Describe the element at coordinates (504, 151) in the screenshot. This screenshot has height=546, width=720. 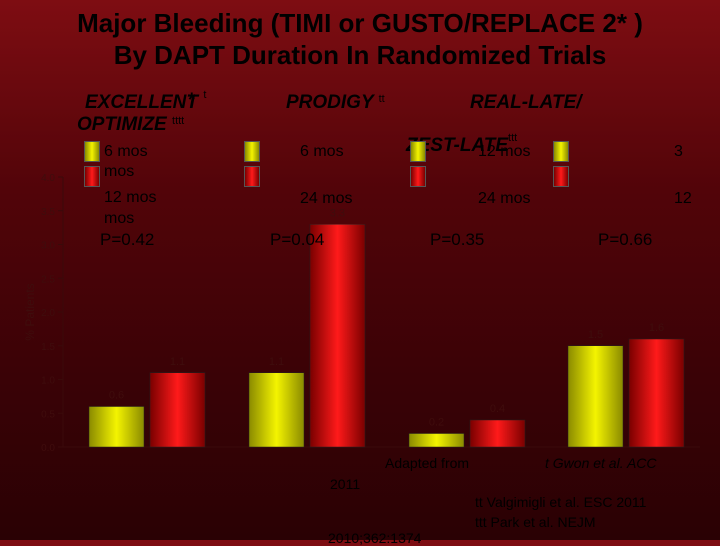
I see `legend-label-short-3: 12 mos` at that location.